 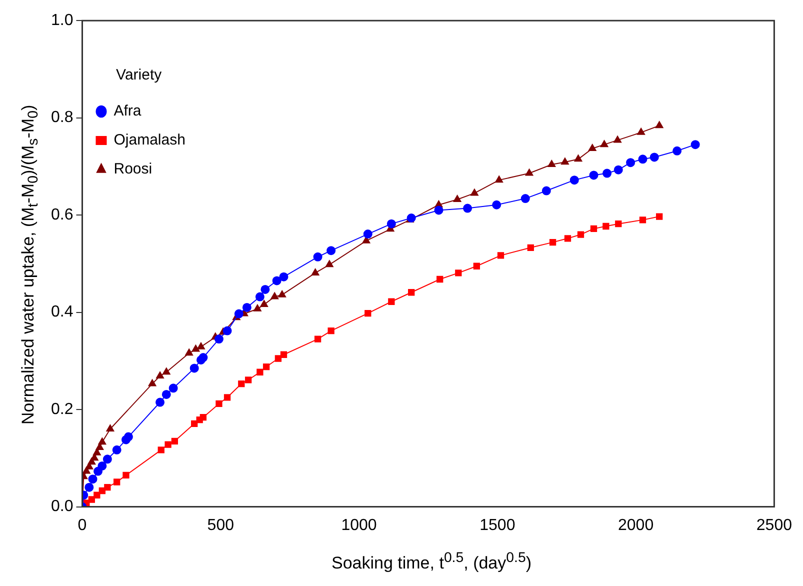 I want to click on legend-label: Ojamalash, so click(x=150, y=140).